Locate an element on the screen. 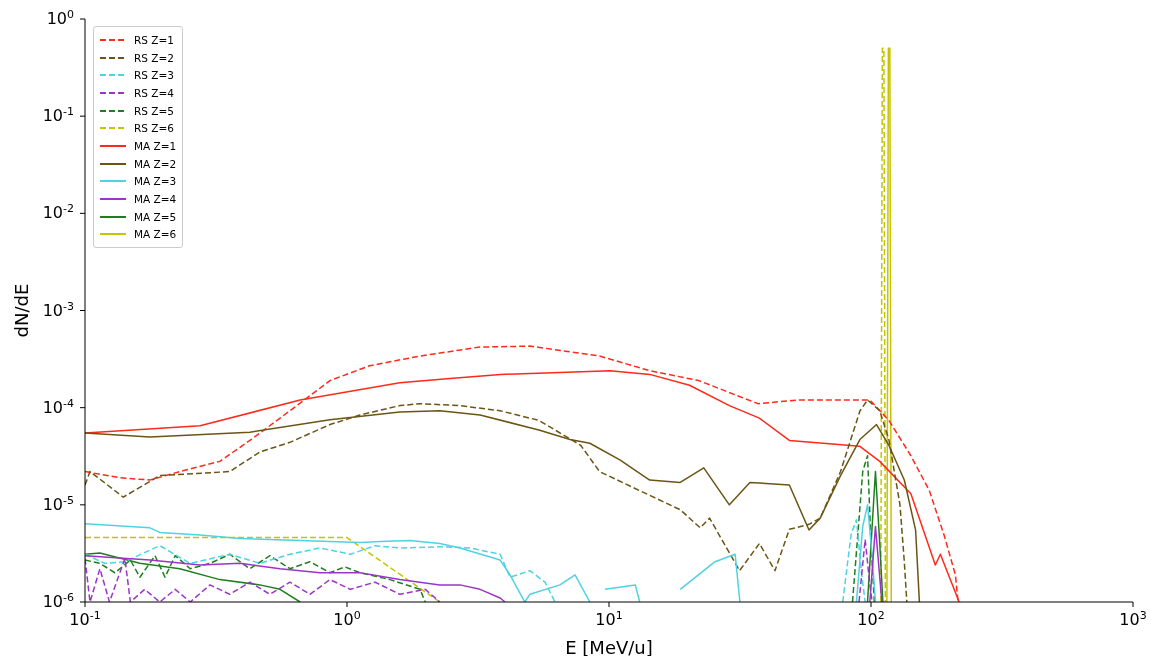 The image size is (1151, 656). y-tick-label: 10$^{0}$ is located at coordinates (60, 17).